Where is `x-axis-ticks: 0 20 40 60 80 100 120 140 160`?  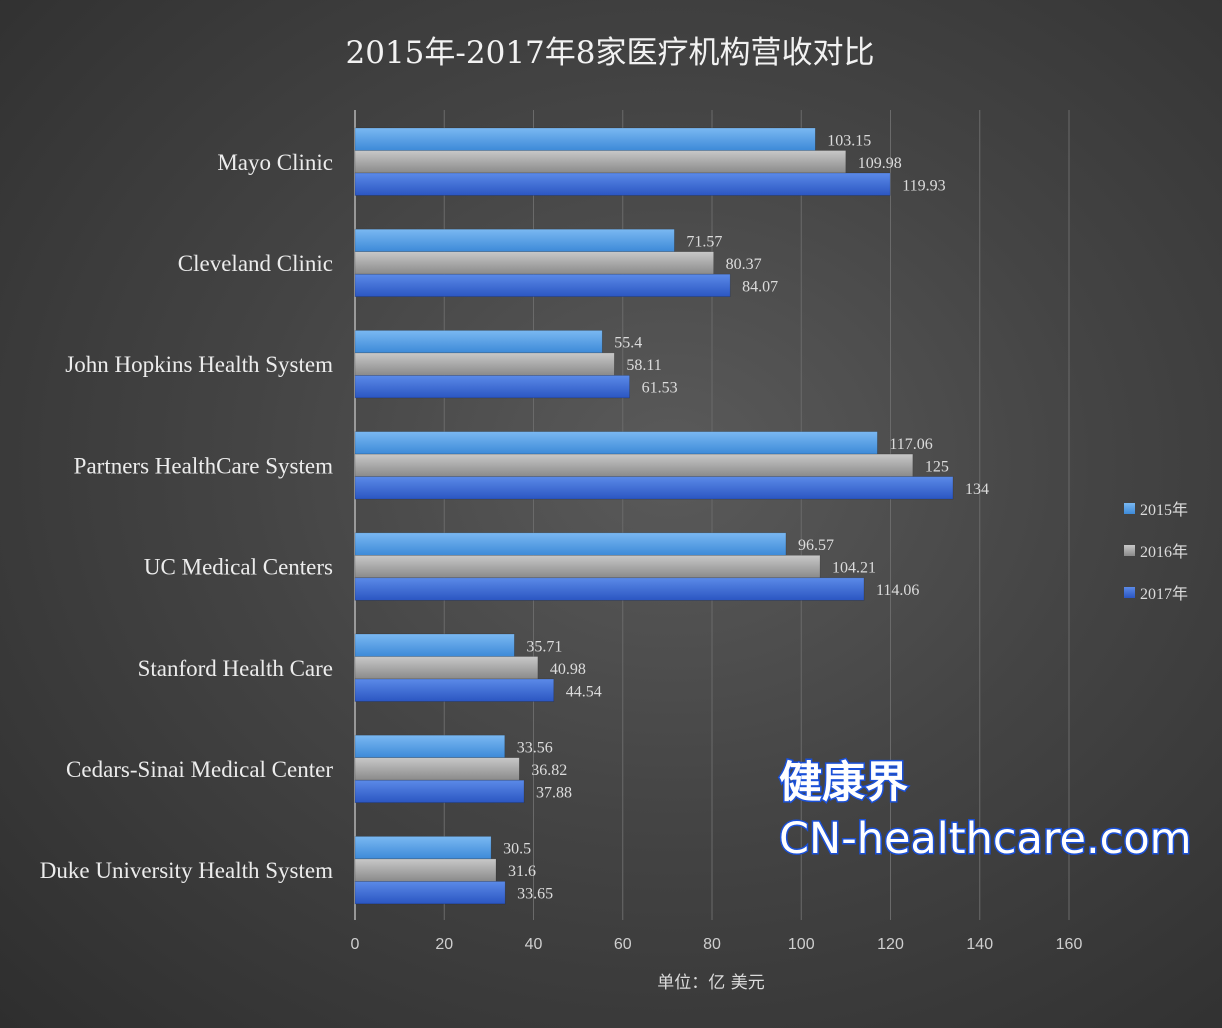 x-axis-ticks: 0 20 40 60 80 100 120 140 160 is located at coordinates (717, 944).